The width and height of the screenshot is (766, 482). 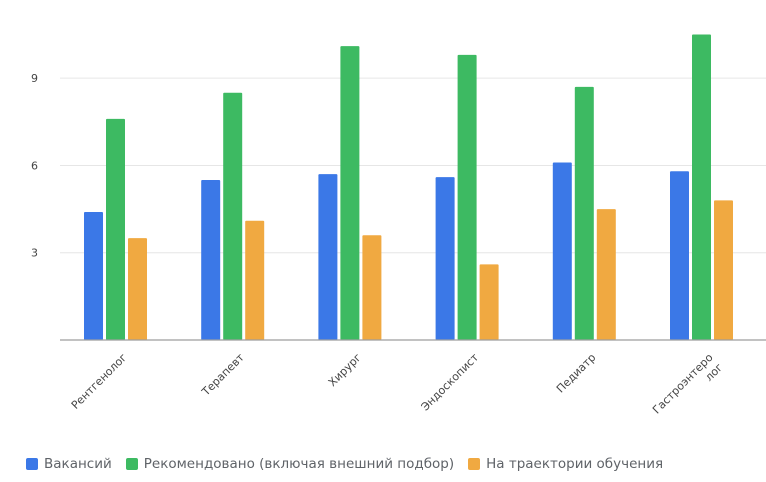 What do you see at coordinates (233, 216) in the screenshot?
I see `bar-Терапевт-series-1` at bounding box center [233, 216].